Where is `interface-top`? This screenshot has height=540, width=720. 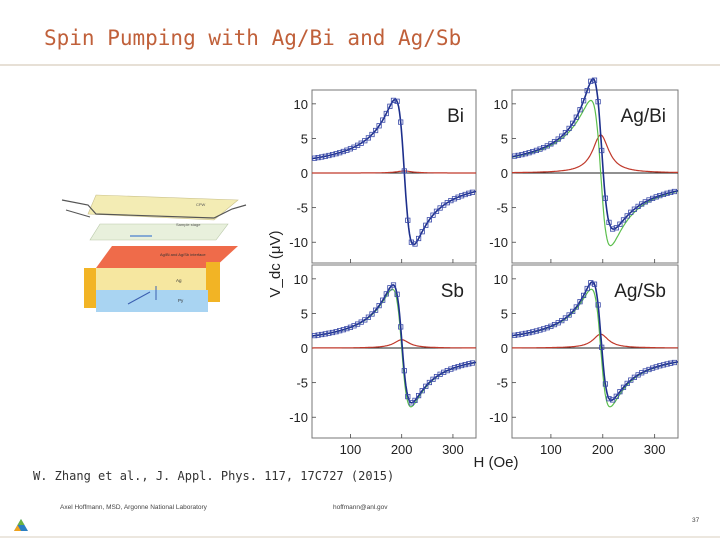 interface-top is located at coordinates (167, 257).